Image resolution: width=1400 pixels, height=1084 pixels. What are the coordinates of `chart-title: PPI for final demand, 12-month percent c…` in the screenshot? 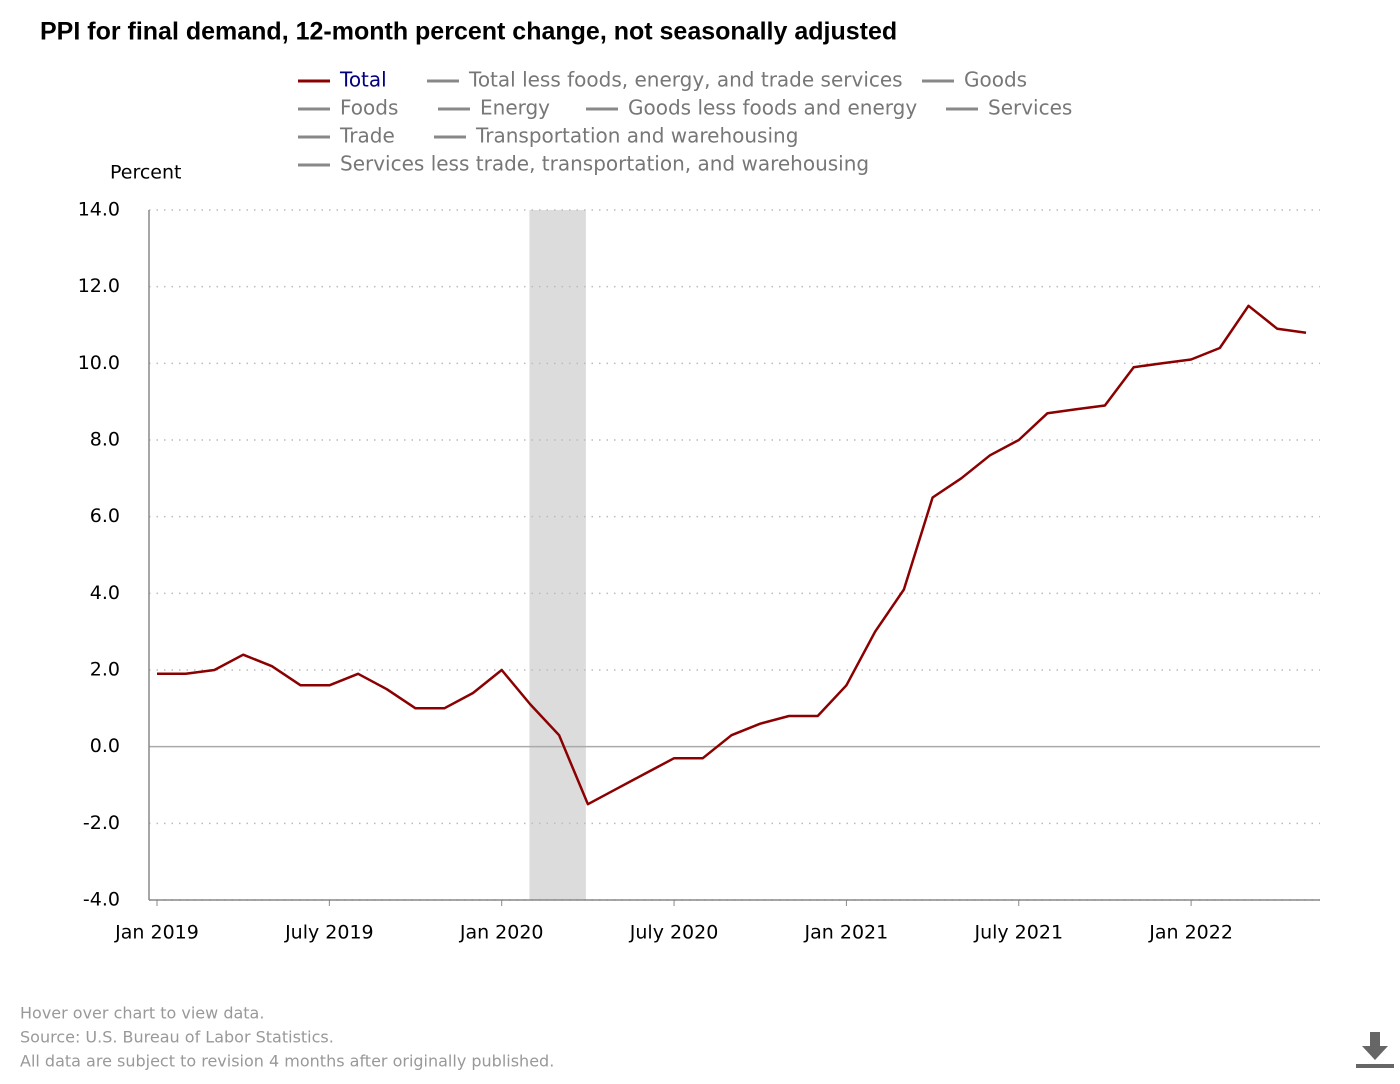 It's located at (468, 32).